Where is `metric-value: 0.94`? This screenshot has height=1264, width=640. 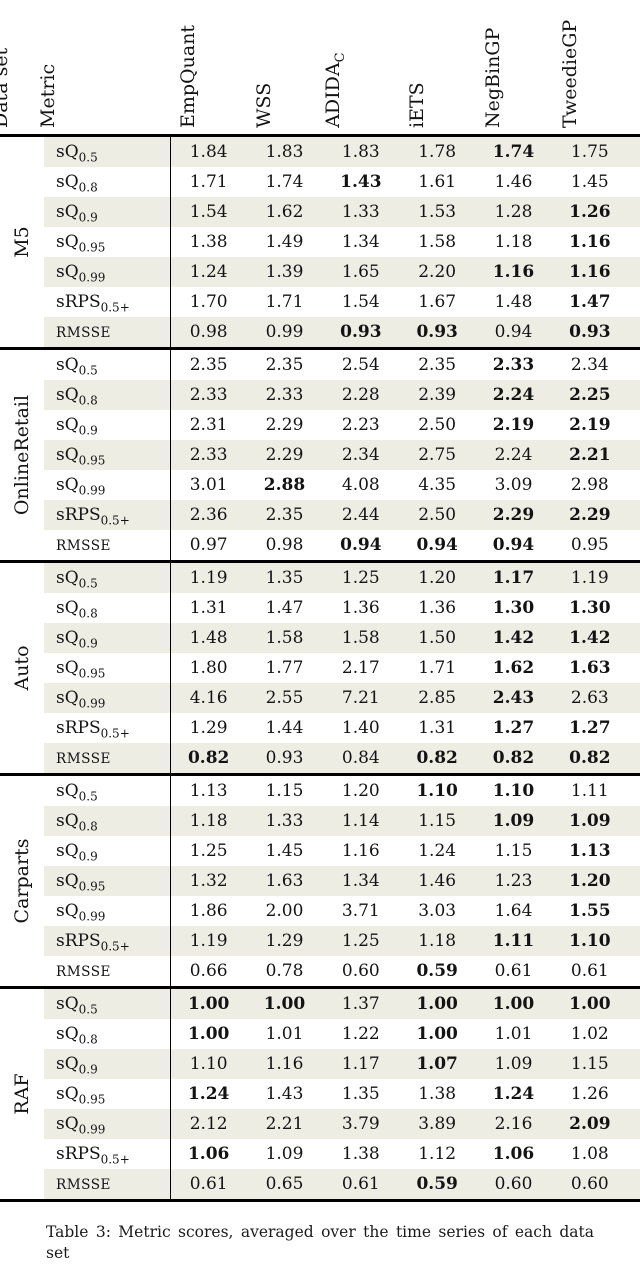 metric-value: 0.94 is located at coordinates (361, 545).